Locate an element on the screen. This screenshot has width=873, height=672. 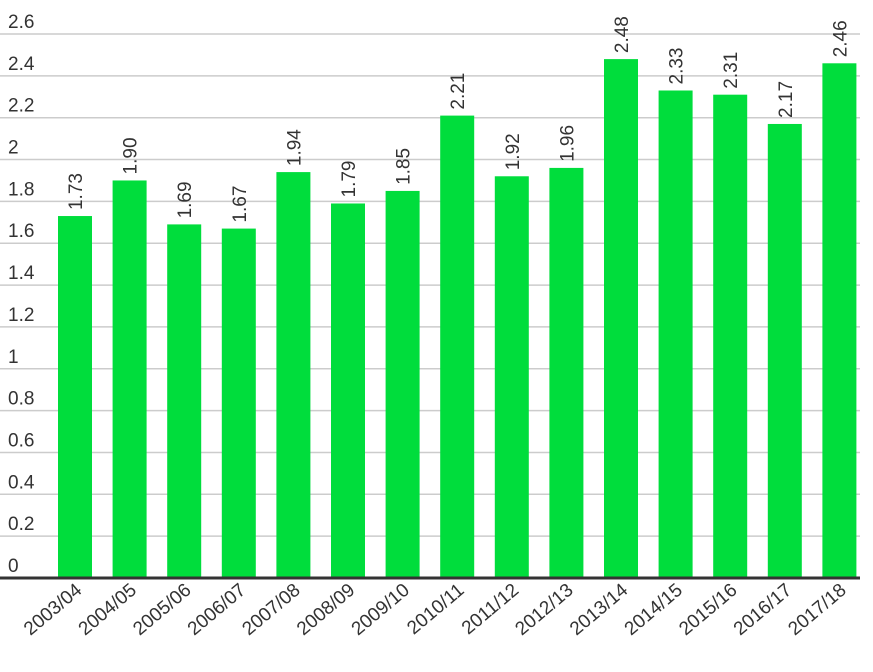
data-label: 1.69 is located at coordinates (185, 199).